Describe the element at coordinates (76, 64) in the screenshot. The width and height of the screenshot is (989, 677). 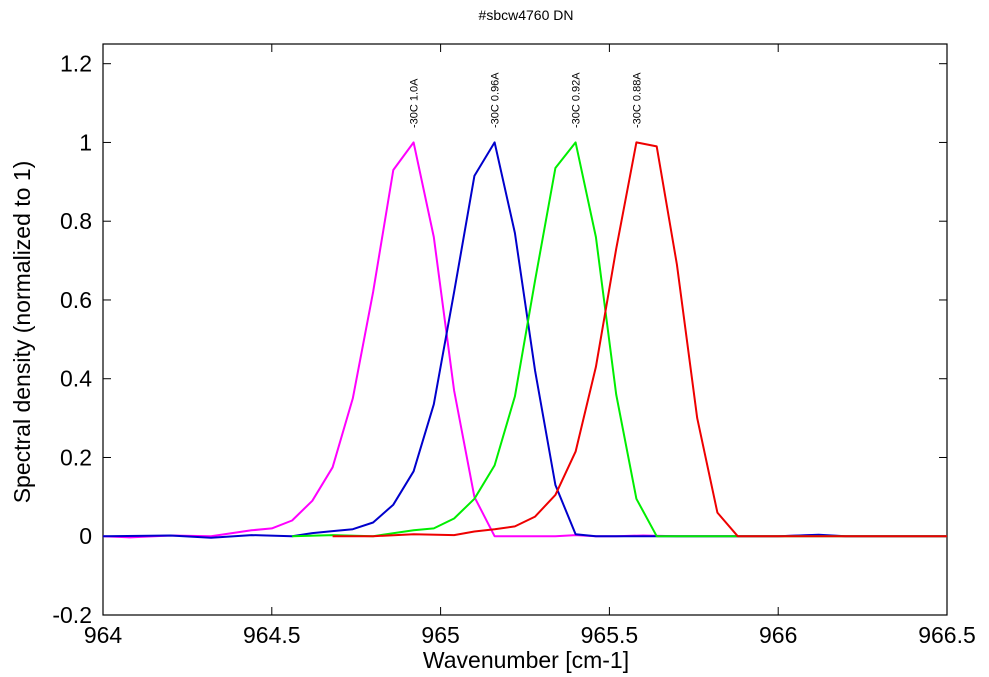
I see `y-tick-label: 1.2` at that location.